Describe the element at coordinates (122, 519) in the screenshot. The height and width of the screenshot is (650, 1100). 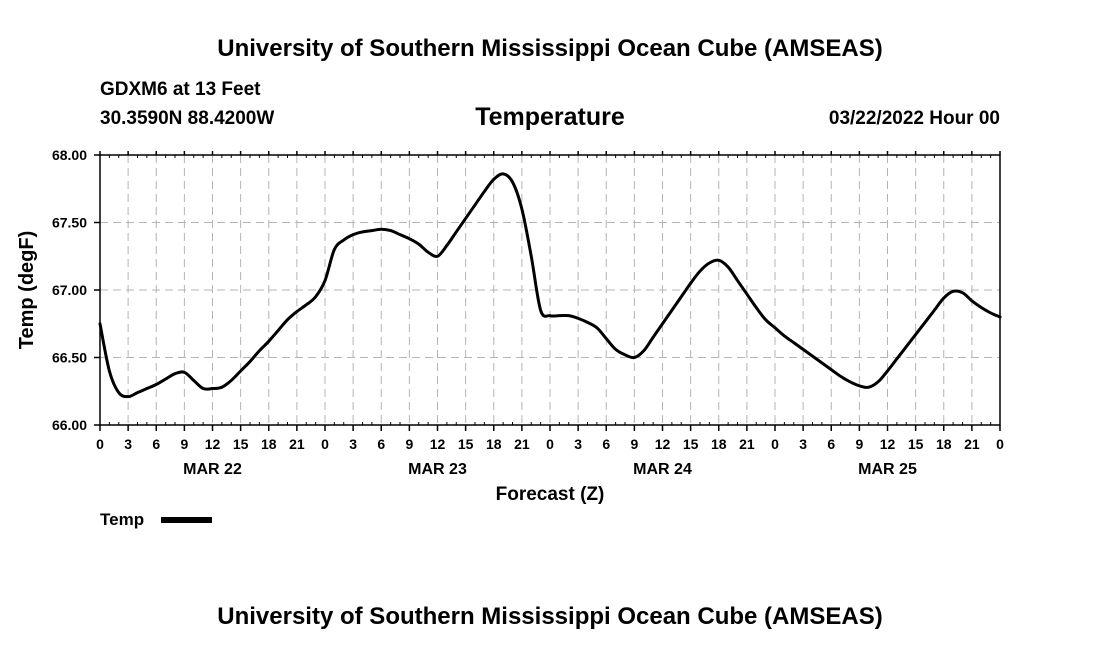
I see `legend-label: Temp` at that location.